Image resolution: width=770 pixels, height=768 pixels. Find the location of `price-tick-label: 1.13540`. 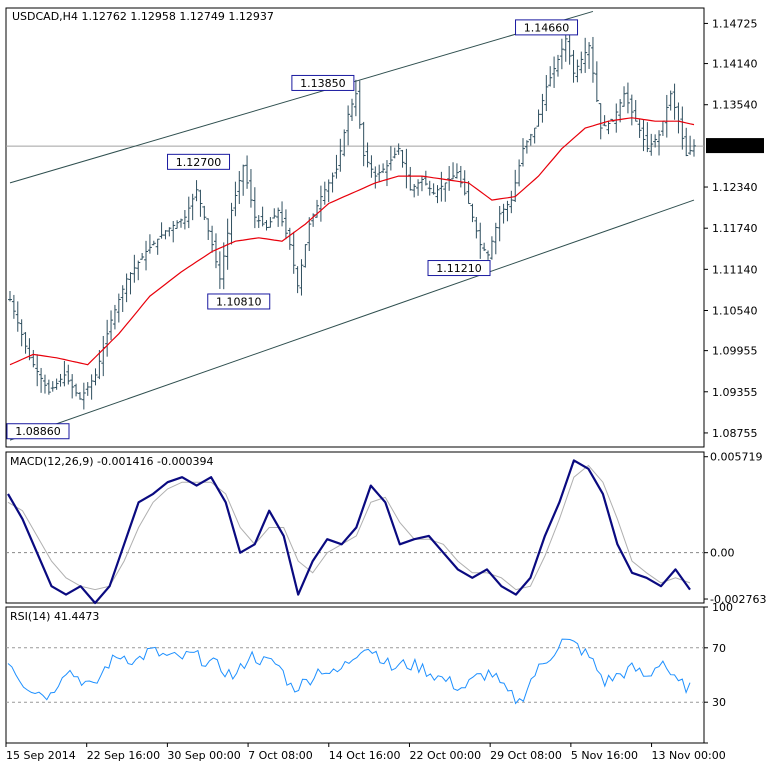

price-tick-label: 1.13540 is located at coordinates (735, 105).